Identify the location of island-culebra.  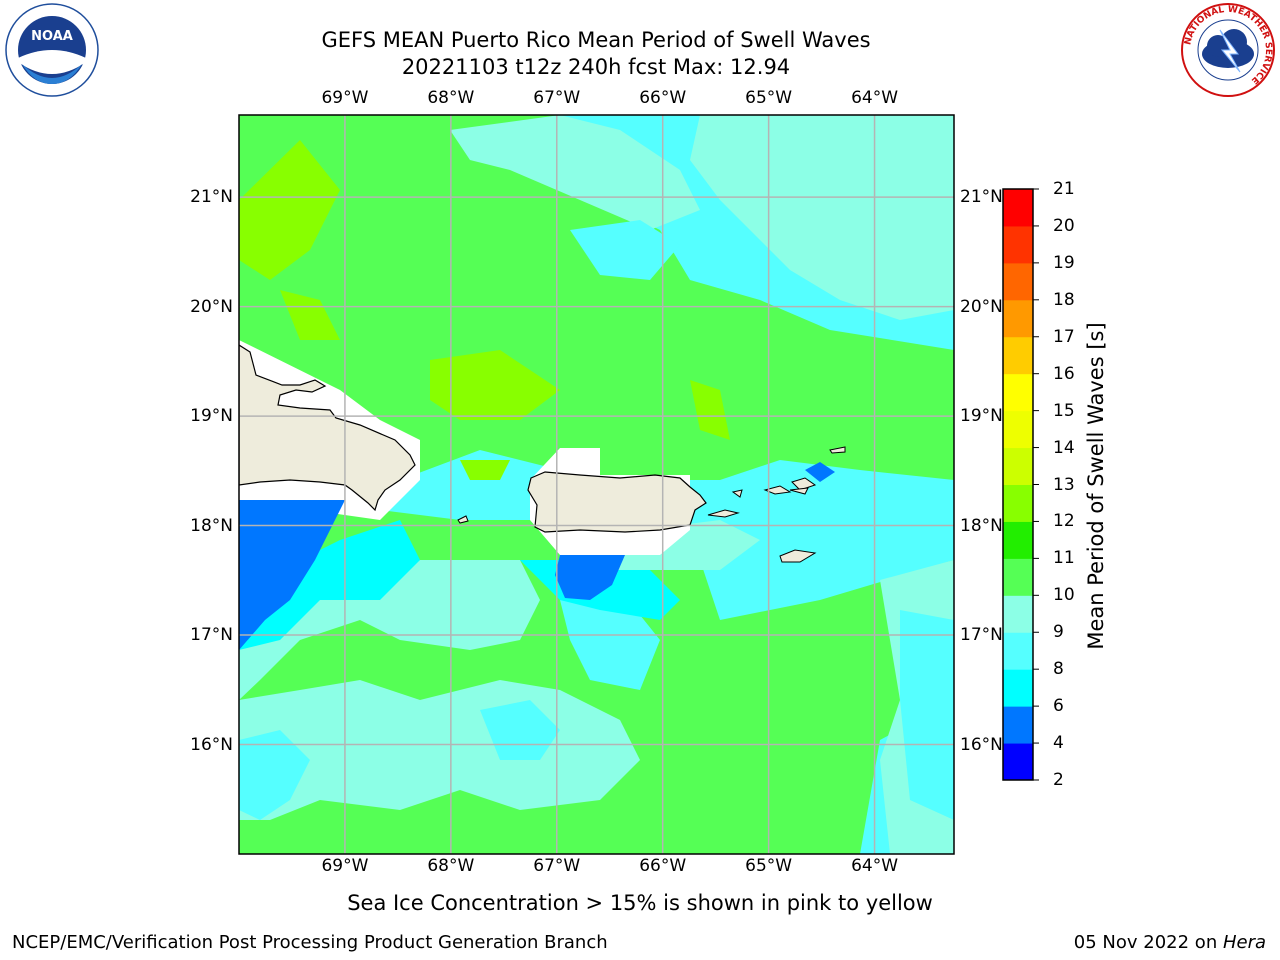
(737, 493).